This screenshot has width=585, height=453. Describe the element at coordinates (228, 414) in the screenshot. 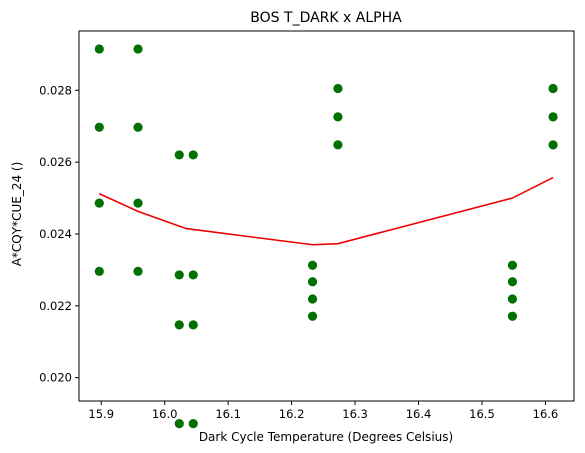

I see `x-tick-label: 16.1` at that location.